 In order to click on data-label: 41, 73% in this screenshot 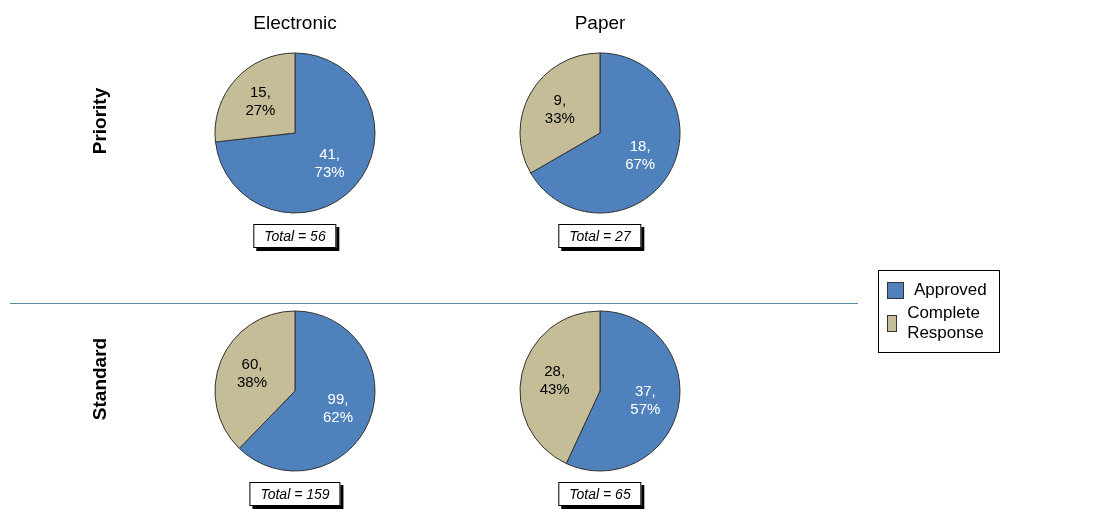, I will do `click(329, 163)`.